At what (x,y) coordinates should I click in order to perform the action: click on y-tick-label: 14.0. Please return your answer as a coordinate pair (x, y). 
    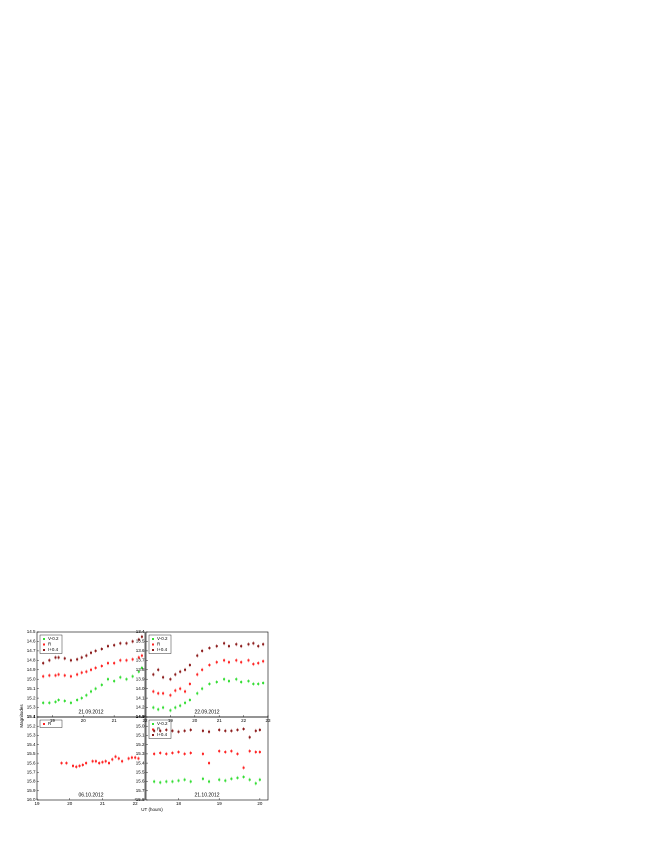
    Looking at the image, I should click on (140, 688).